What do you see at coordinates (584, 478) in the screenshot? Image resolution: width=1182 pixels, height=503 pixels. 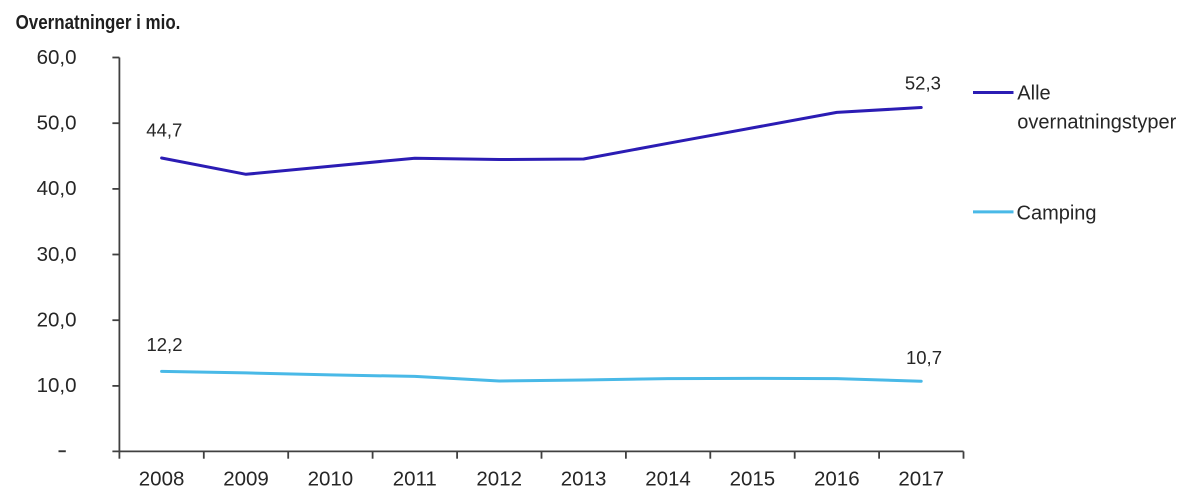 I see `svg-text: 2013` at bounding box center [584, 478].